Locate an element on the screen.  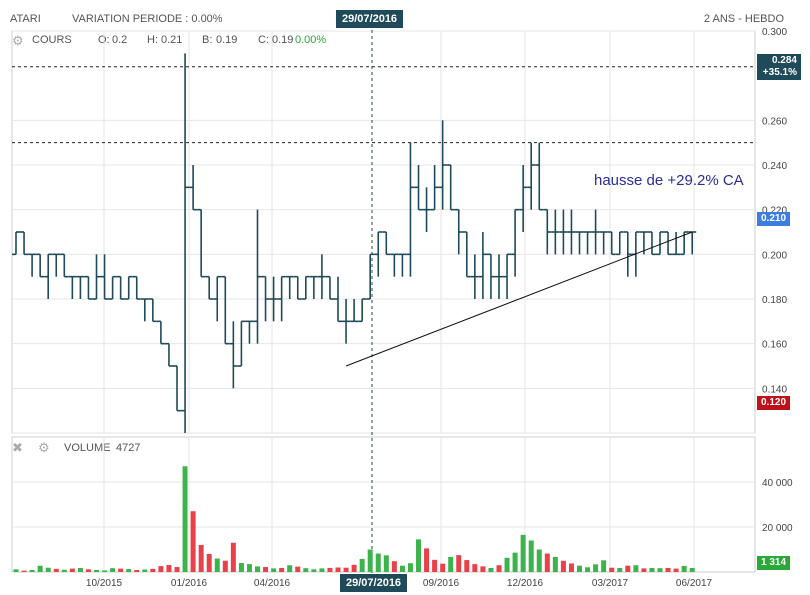
volume-value: 4727 is located at coordinates (128, 448).